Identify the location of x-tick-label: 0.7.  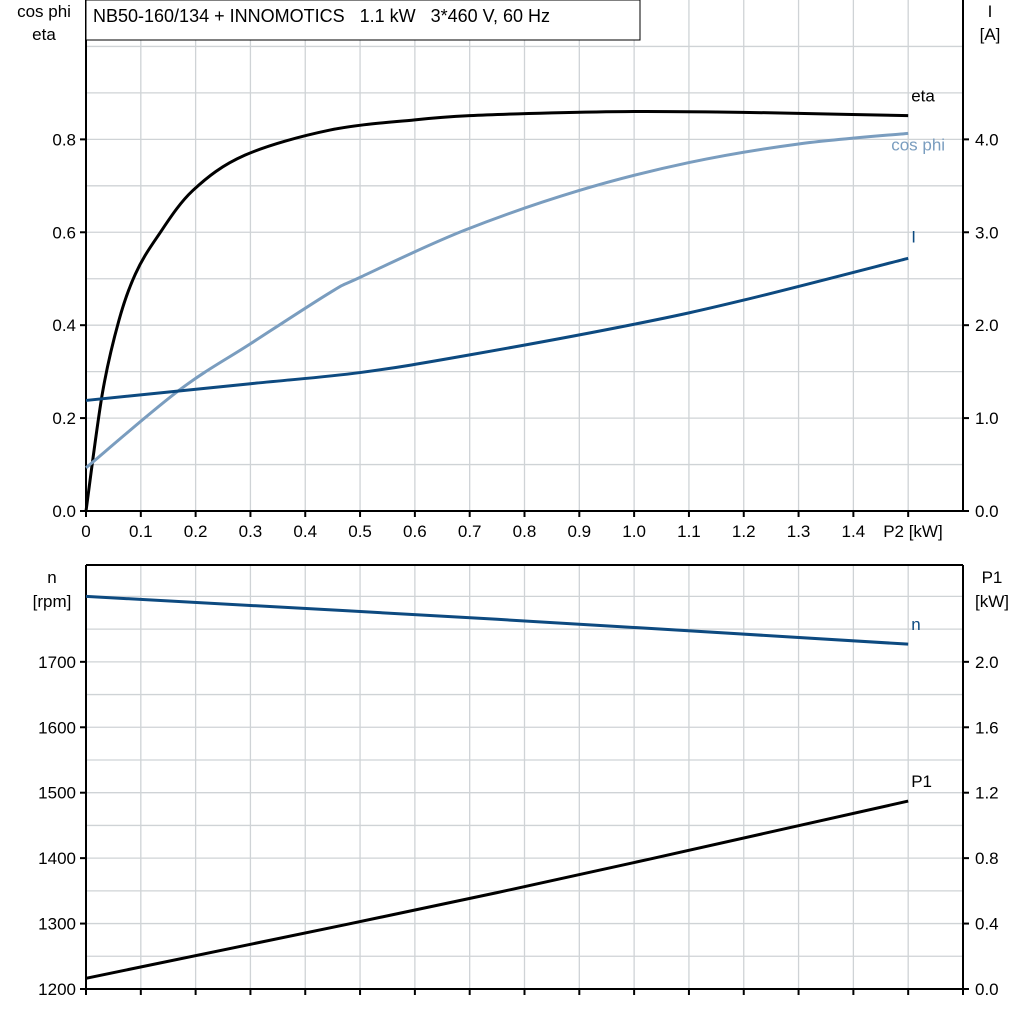
(470, 531).